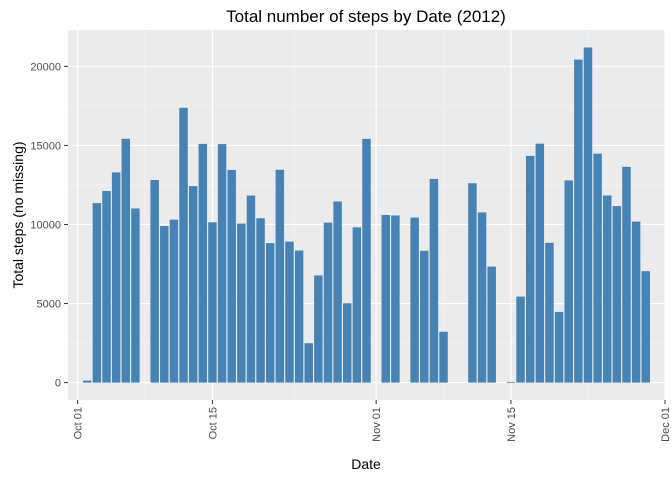 This screenshot has width=672, height=480. Describe the element at coordinates (512, 424) in the screenshot. I see `x-tick-label: Nov 15` at that location.